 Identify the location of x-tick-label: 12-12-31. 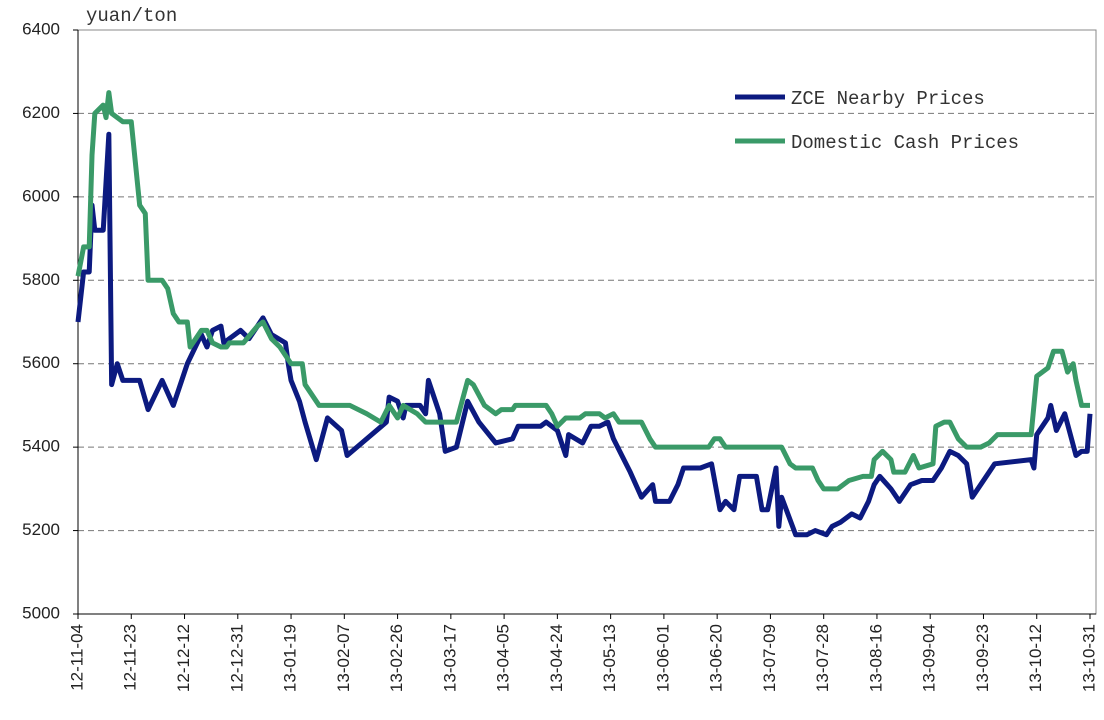
(236, 658).